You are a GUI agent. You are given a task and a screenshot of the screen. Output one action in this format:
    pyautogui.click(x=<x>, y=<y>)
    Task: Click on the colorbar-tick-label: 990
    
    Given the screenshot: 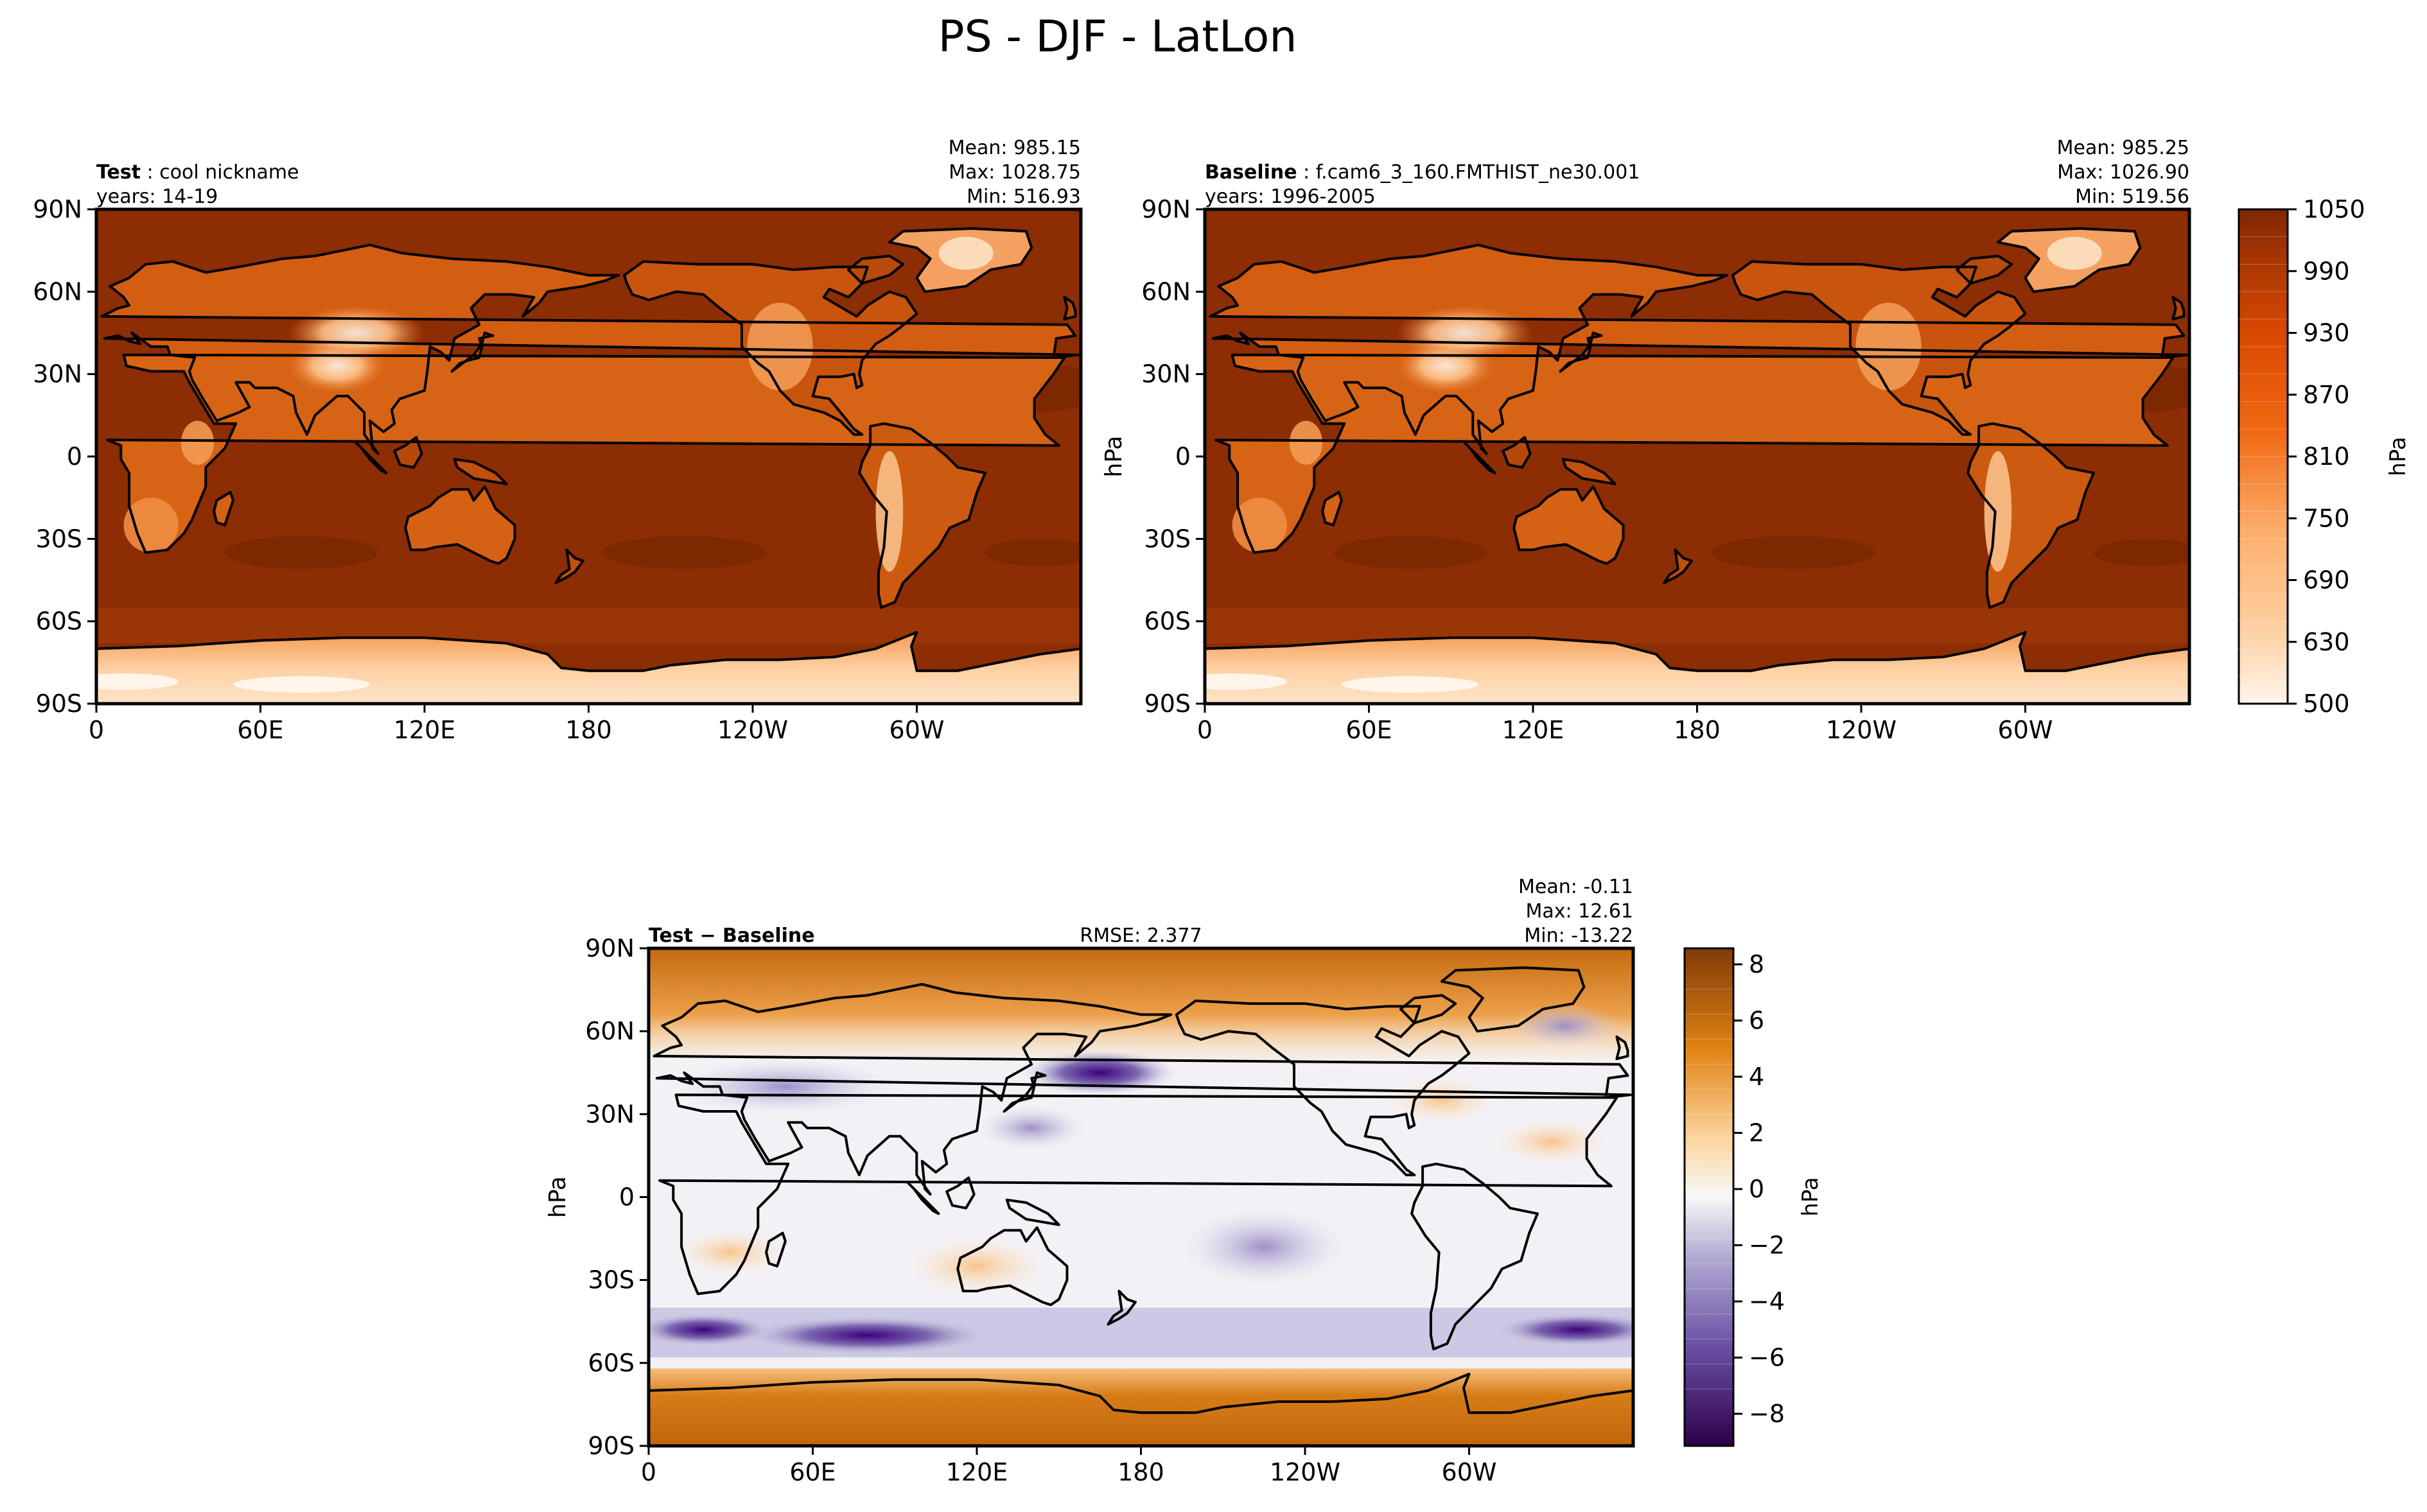 What is the action you would take?
    pyautogui.click(x=2326, y=271)
    